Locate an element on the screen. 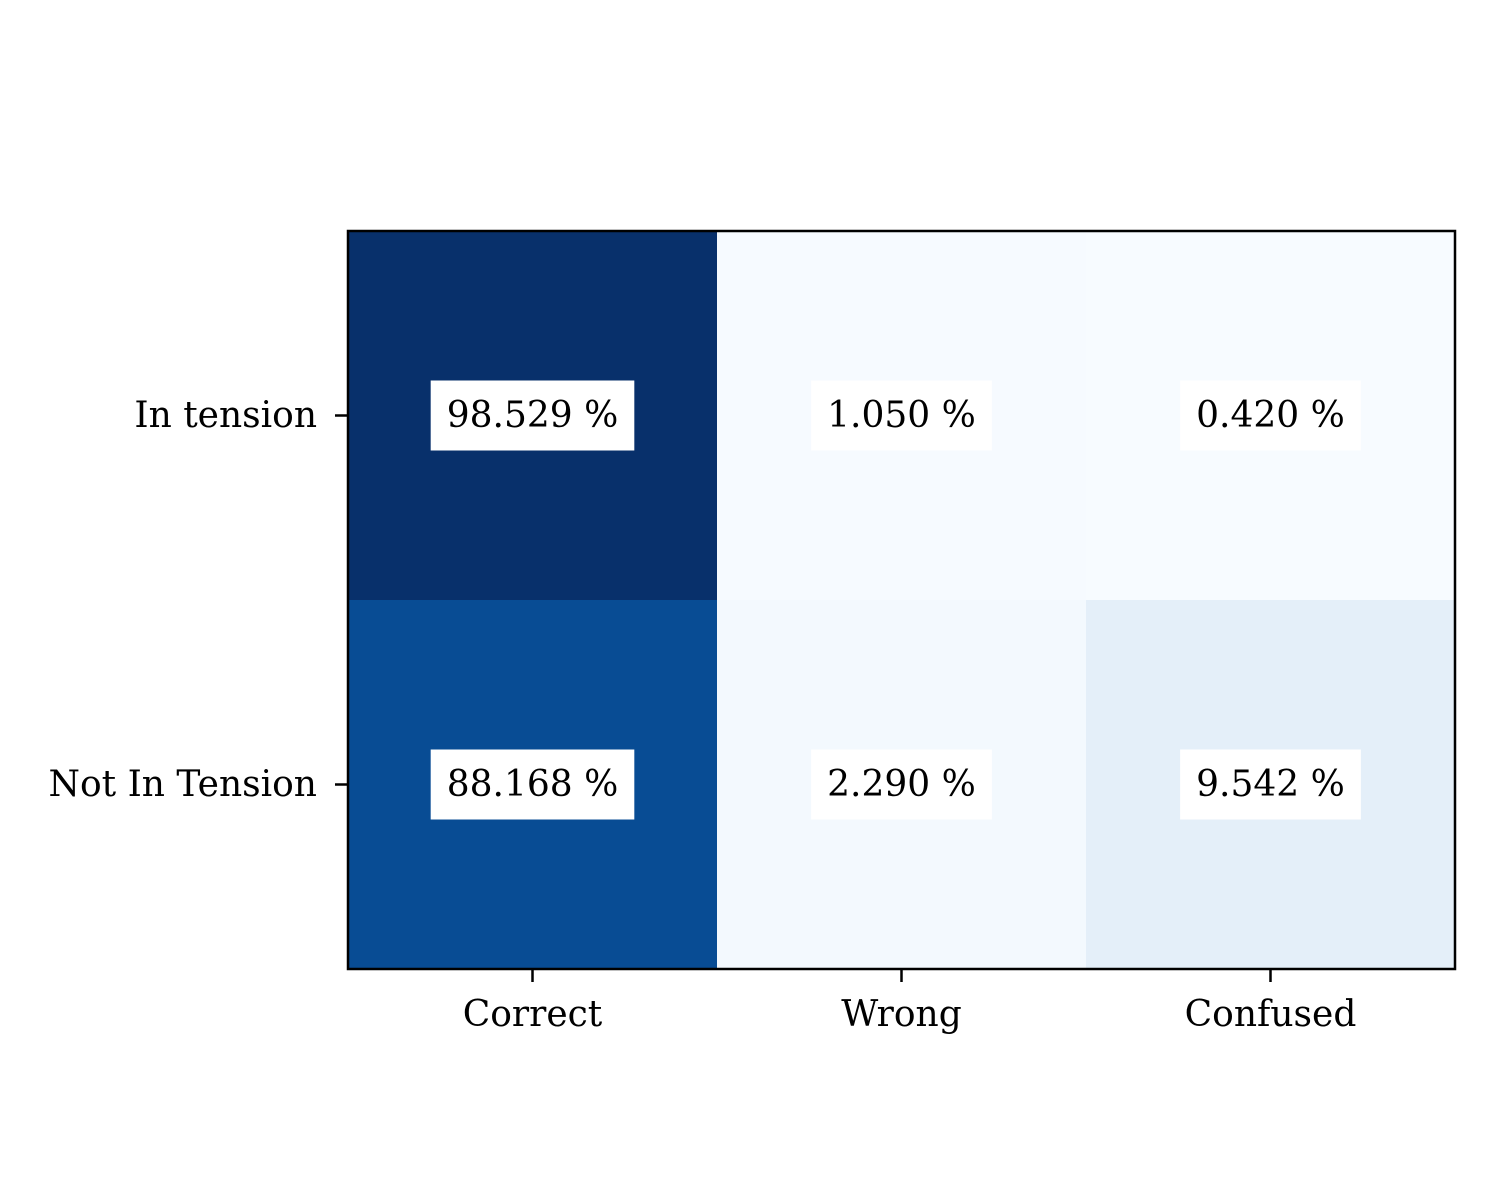  cell-value-label: 98.529 % is located at coordinates (533, 415).